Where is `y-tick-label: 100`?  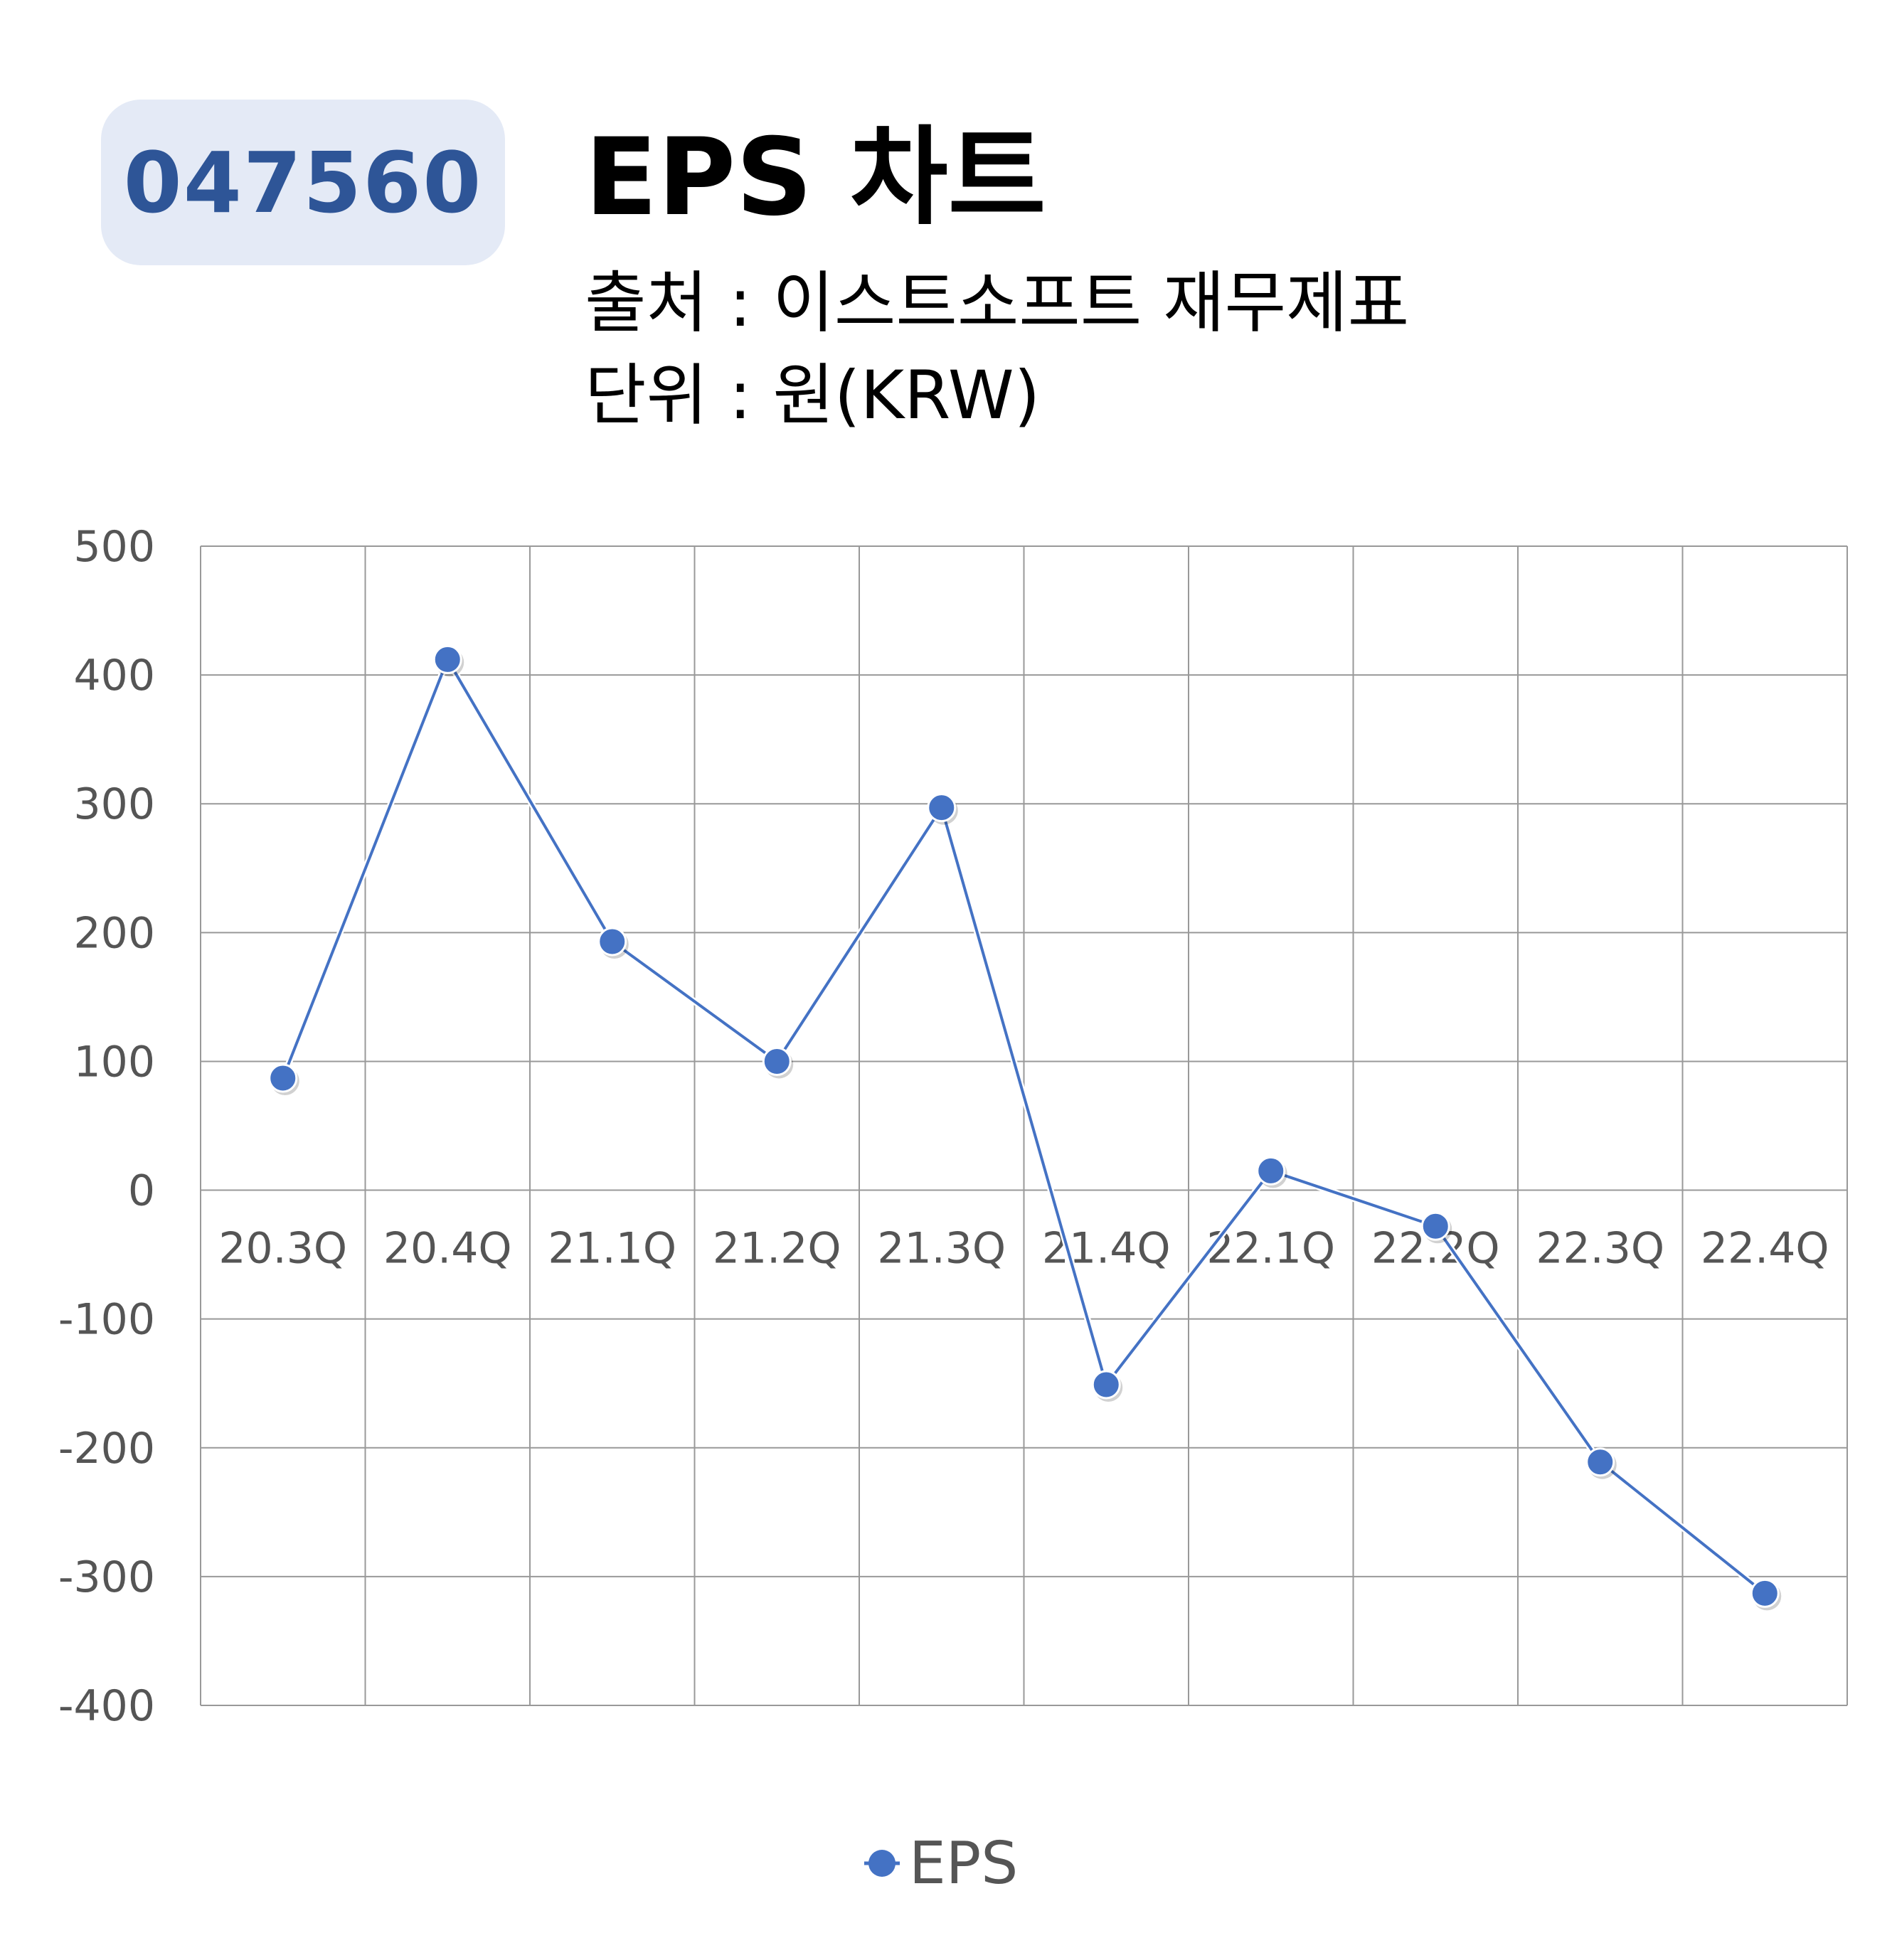 y-tick-label: 100 is located at coordinates (114, 1062).